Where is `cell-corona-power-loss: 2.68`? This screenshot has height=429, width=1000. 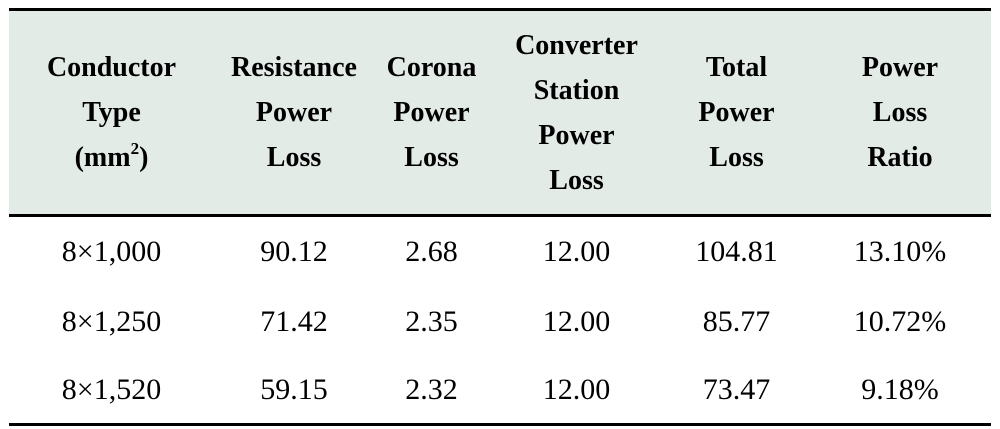 cell-corona-power-loss: 2.68 is located at coordinates (431, 252).